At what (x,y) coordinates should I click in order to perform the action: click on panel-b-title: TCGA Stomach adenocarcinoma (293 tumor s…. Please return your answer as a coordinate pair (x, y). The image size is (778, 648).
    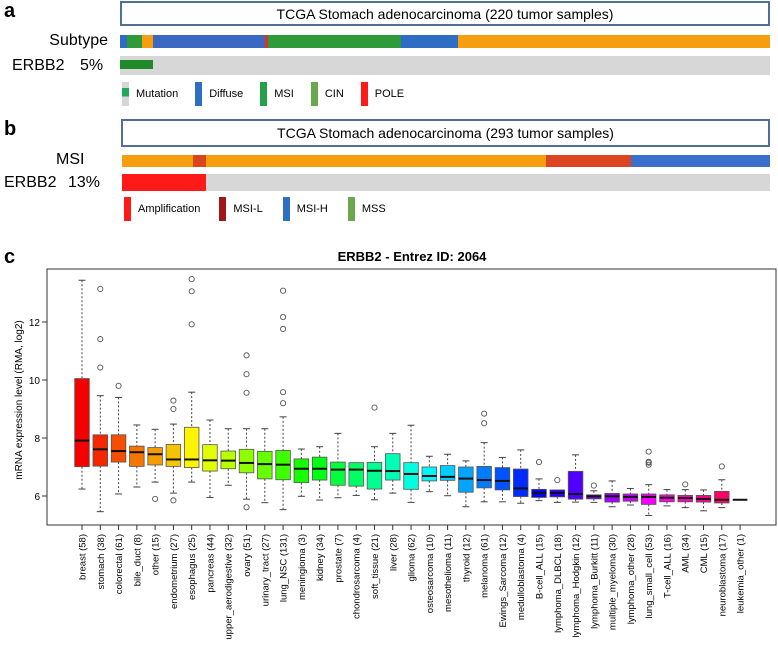
    Looking at the image, I should click on (445, 133).